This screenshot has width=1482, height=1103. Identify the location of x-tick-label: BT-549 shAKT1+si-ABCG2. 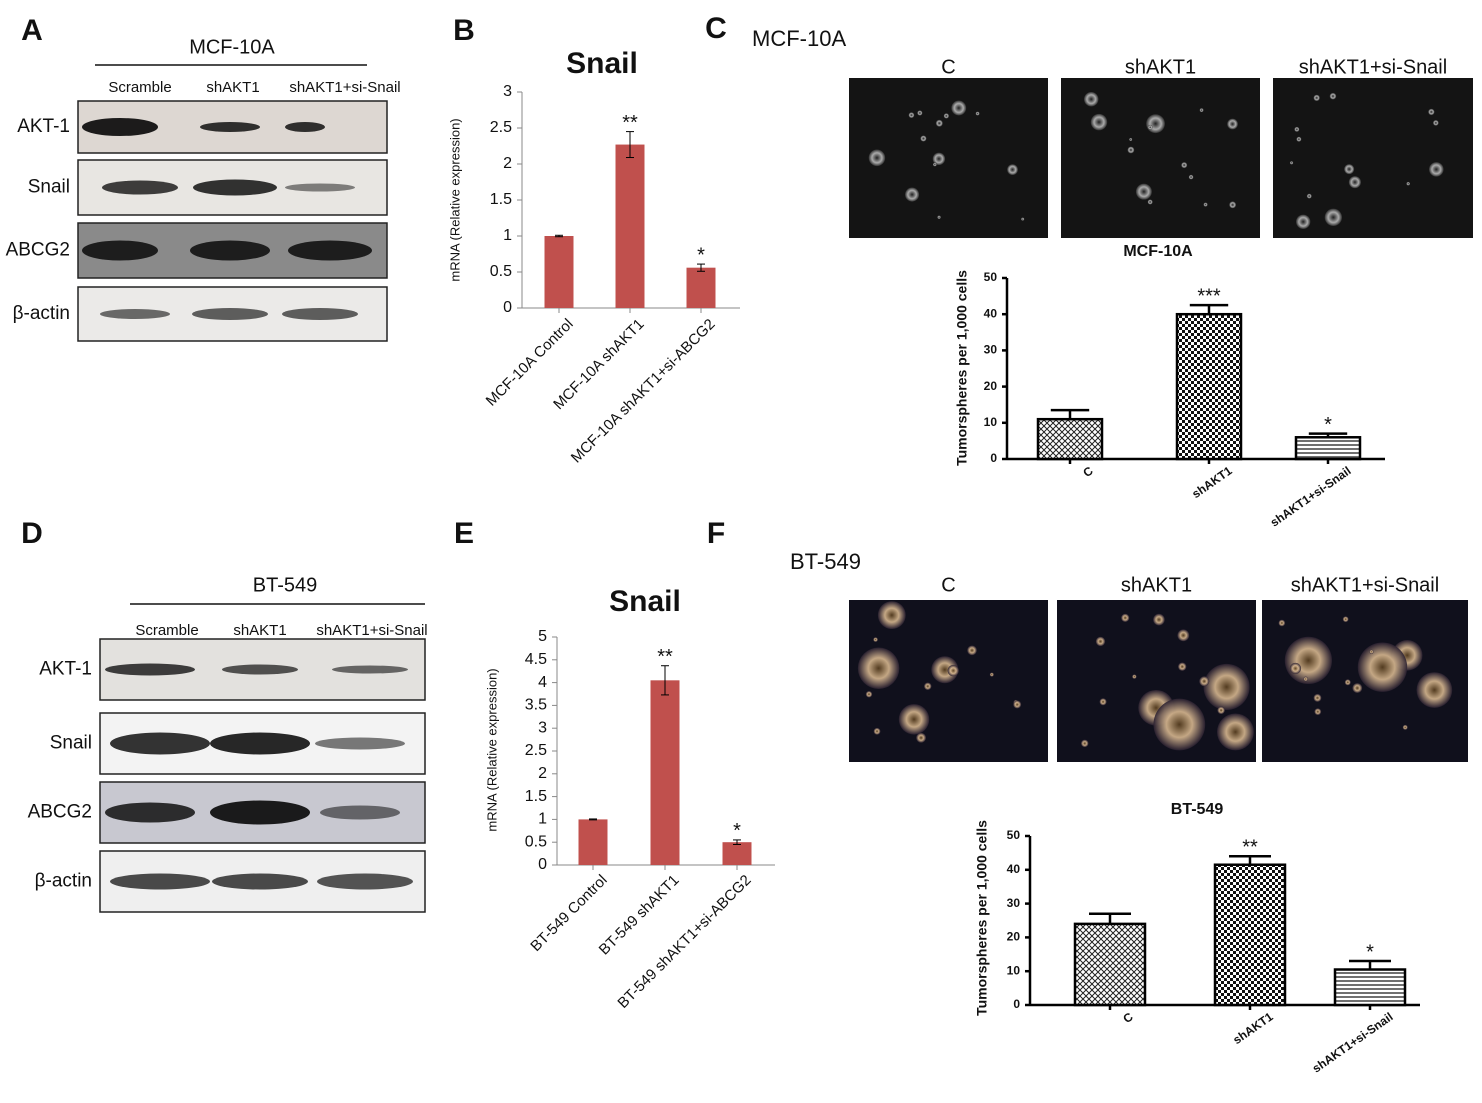
(684, 942).